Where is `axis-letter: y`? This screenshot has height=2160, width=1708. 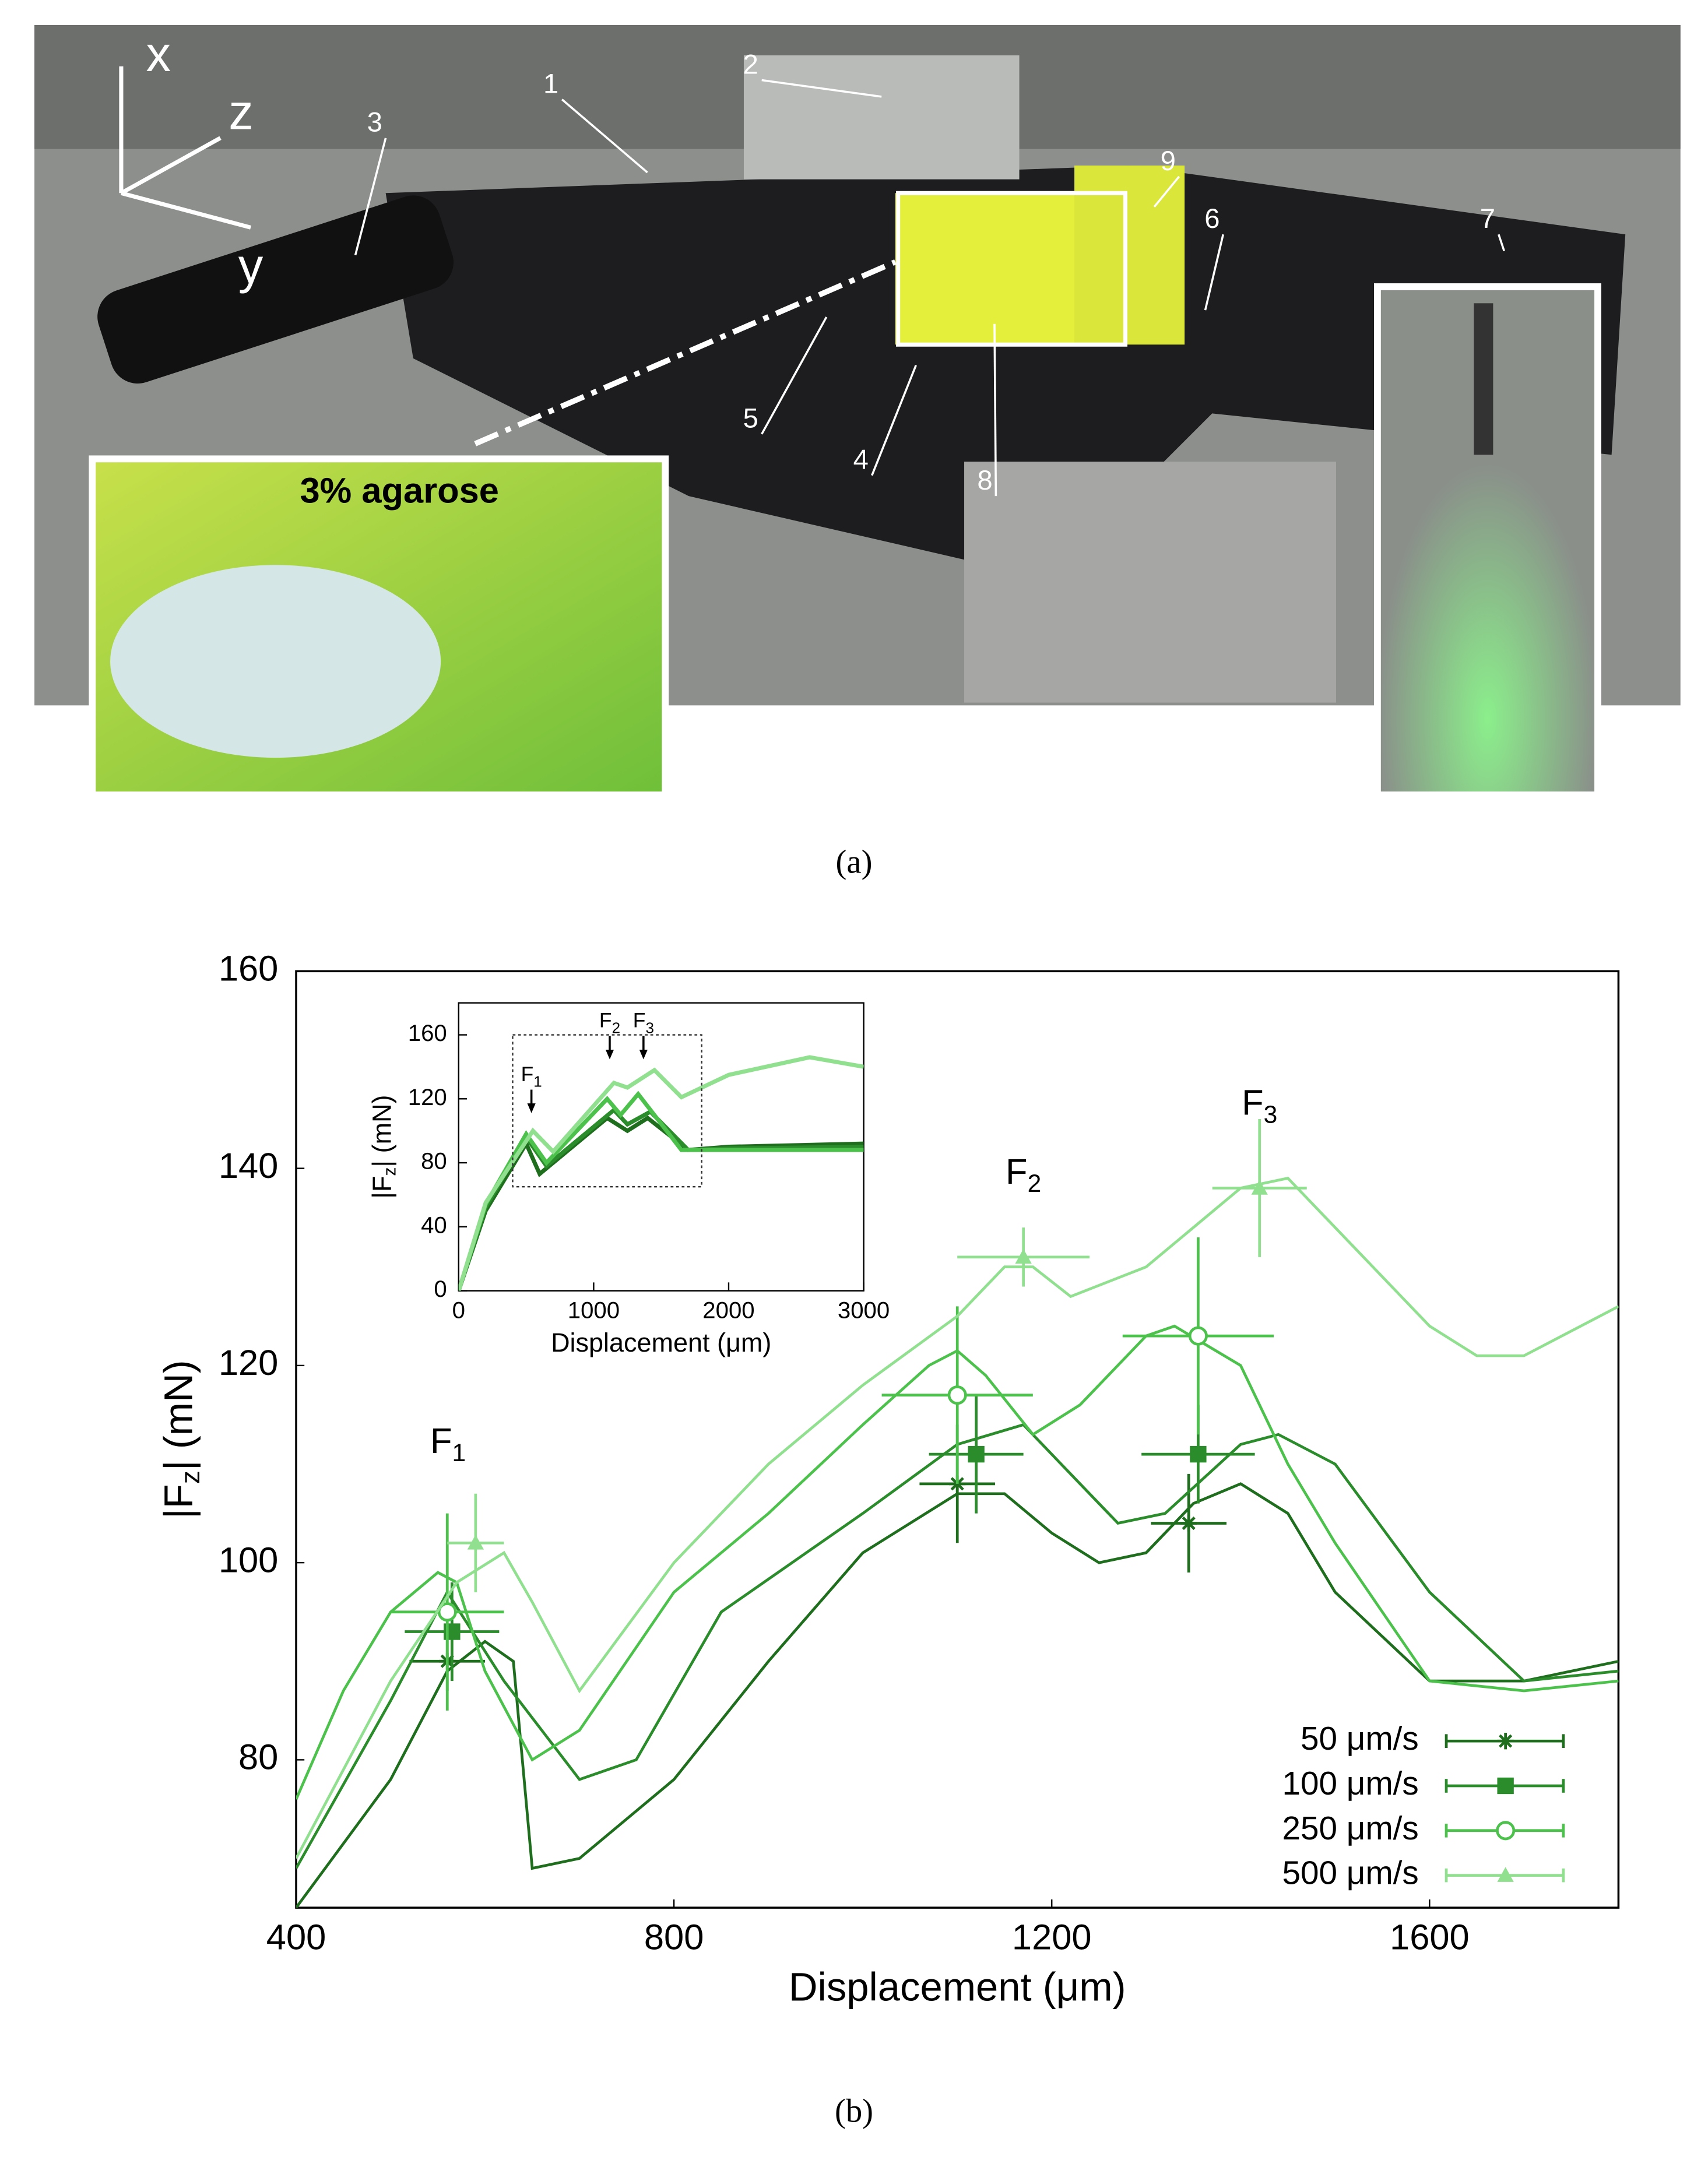 axis-letter: y is located at coordinates (250, 266).